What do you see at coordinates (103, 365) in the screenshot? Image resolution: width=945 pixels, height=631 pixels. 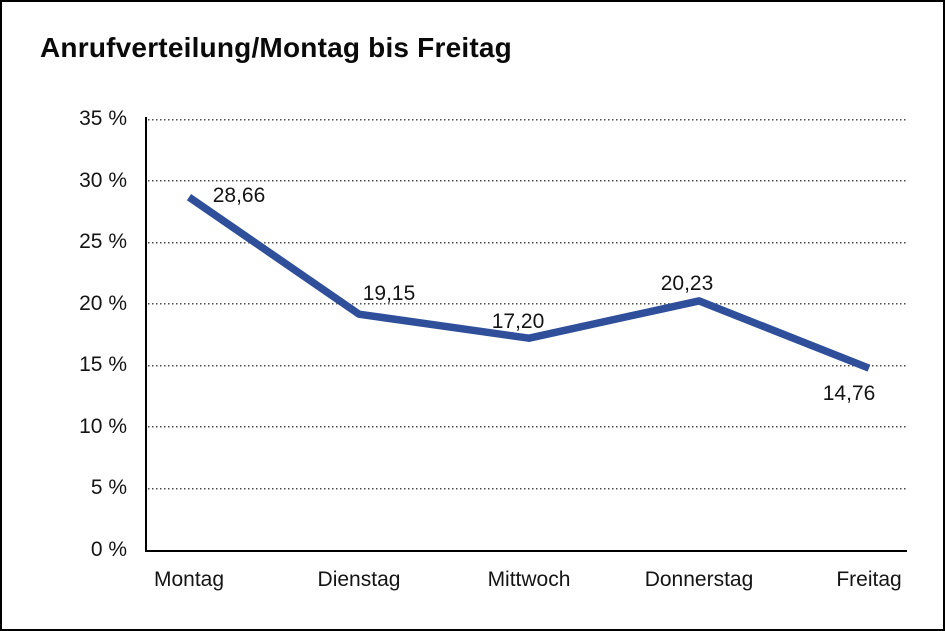 I see `y-axis-tick-label: 15 %` at bounding box center [103, 365].